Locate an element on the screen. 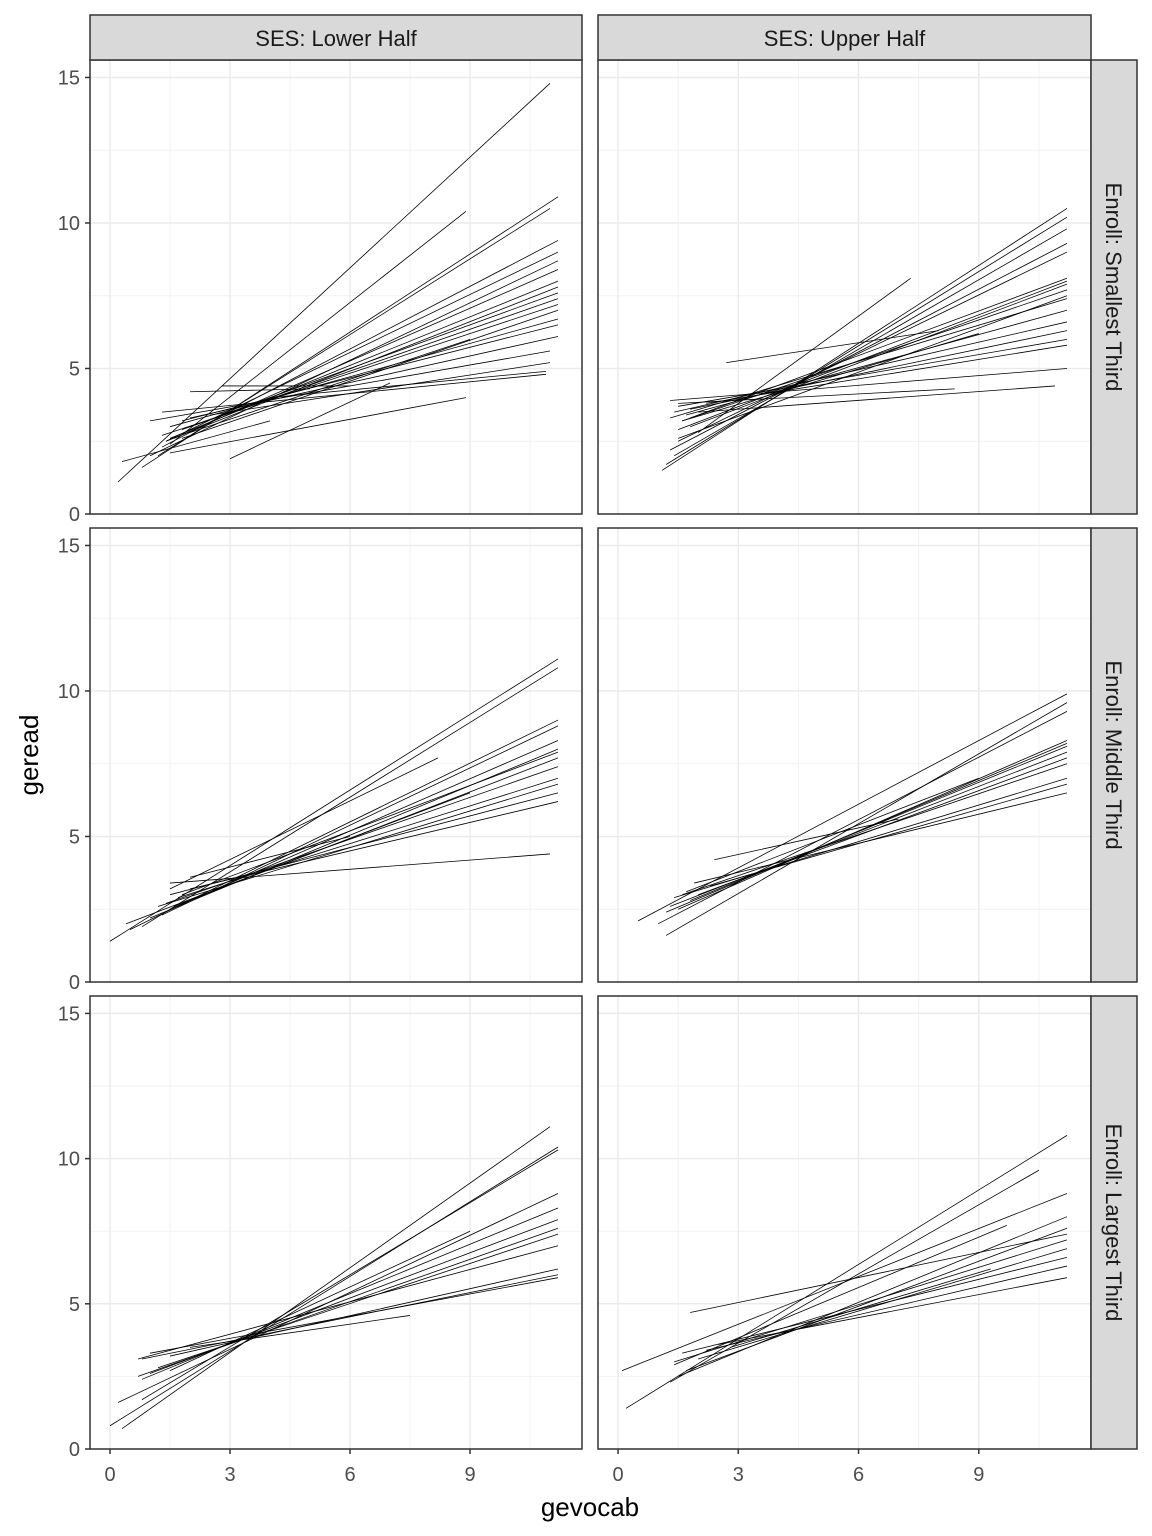  panel-0-2: 0 5 10 15 0 3 6 9 is located at coordinates (320, 1240).